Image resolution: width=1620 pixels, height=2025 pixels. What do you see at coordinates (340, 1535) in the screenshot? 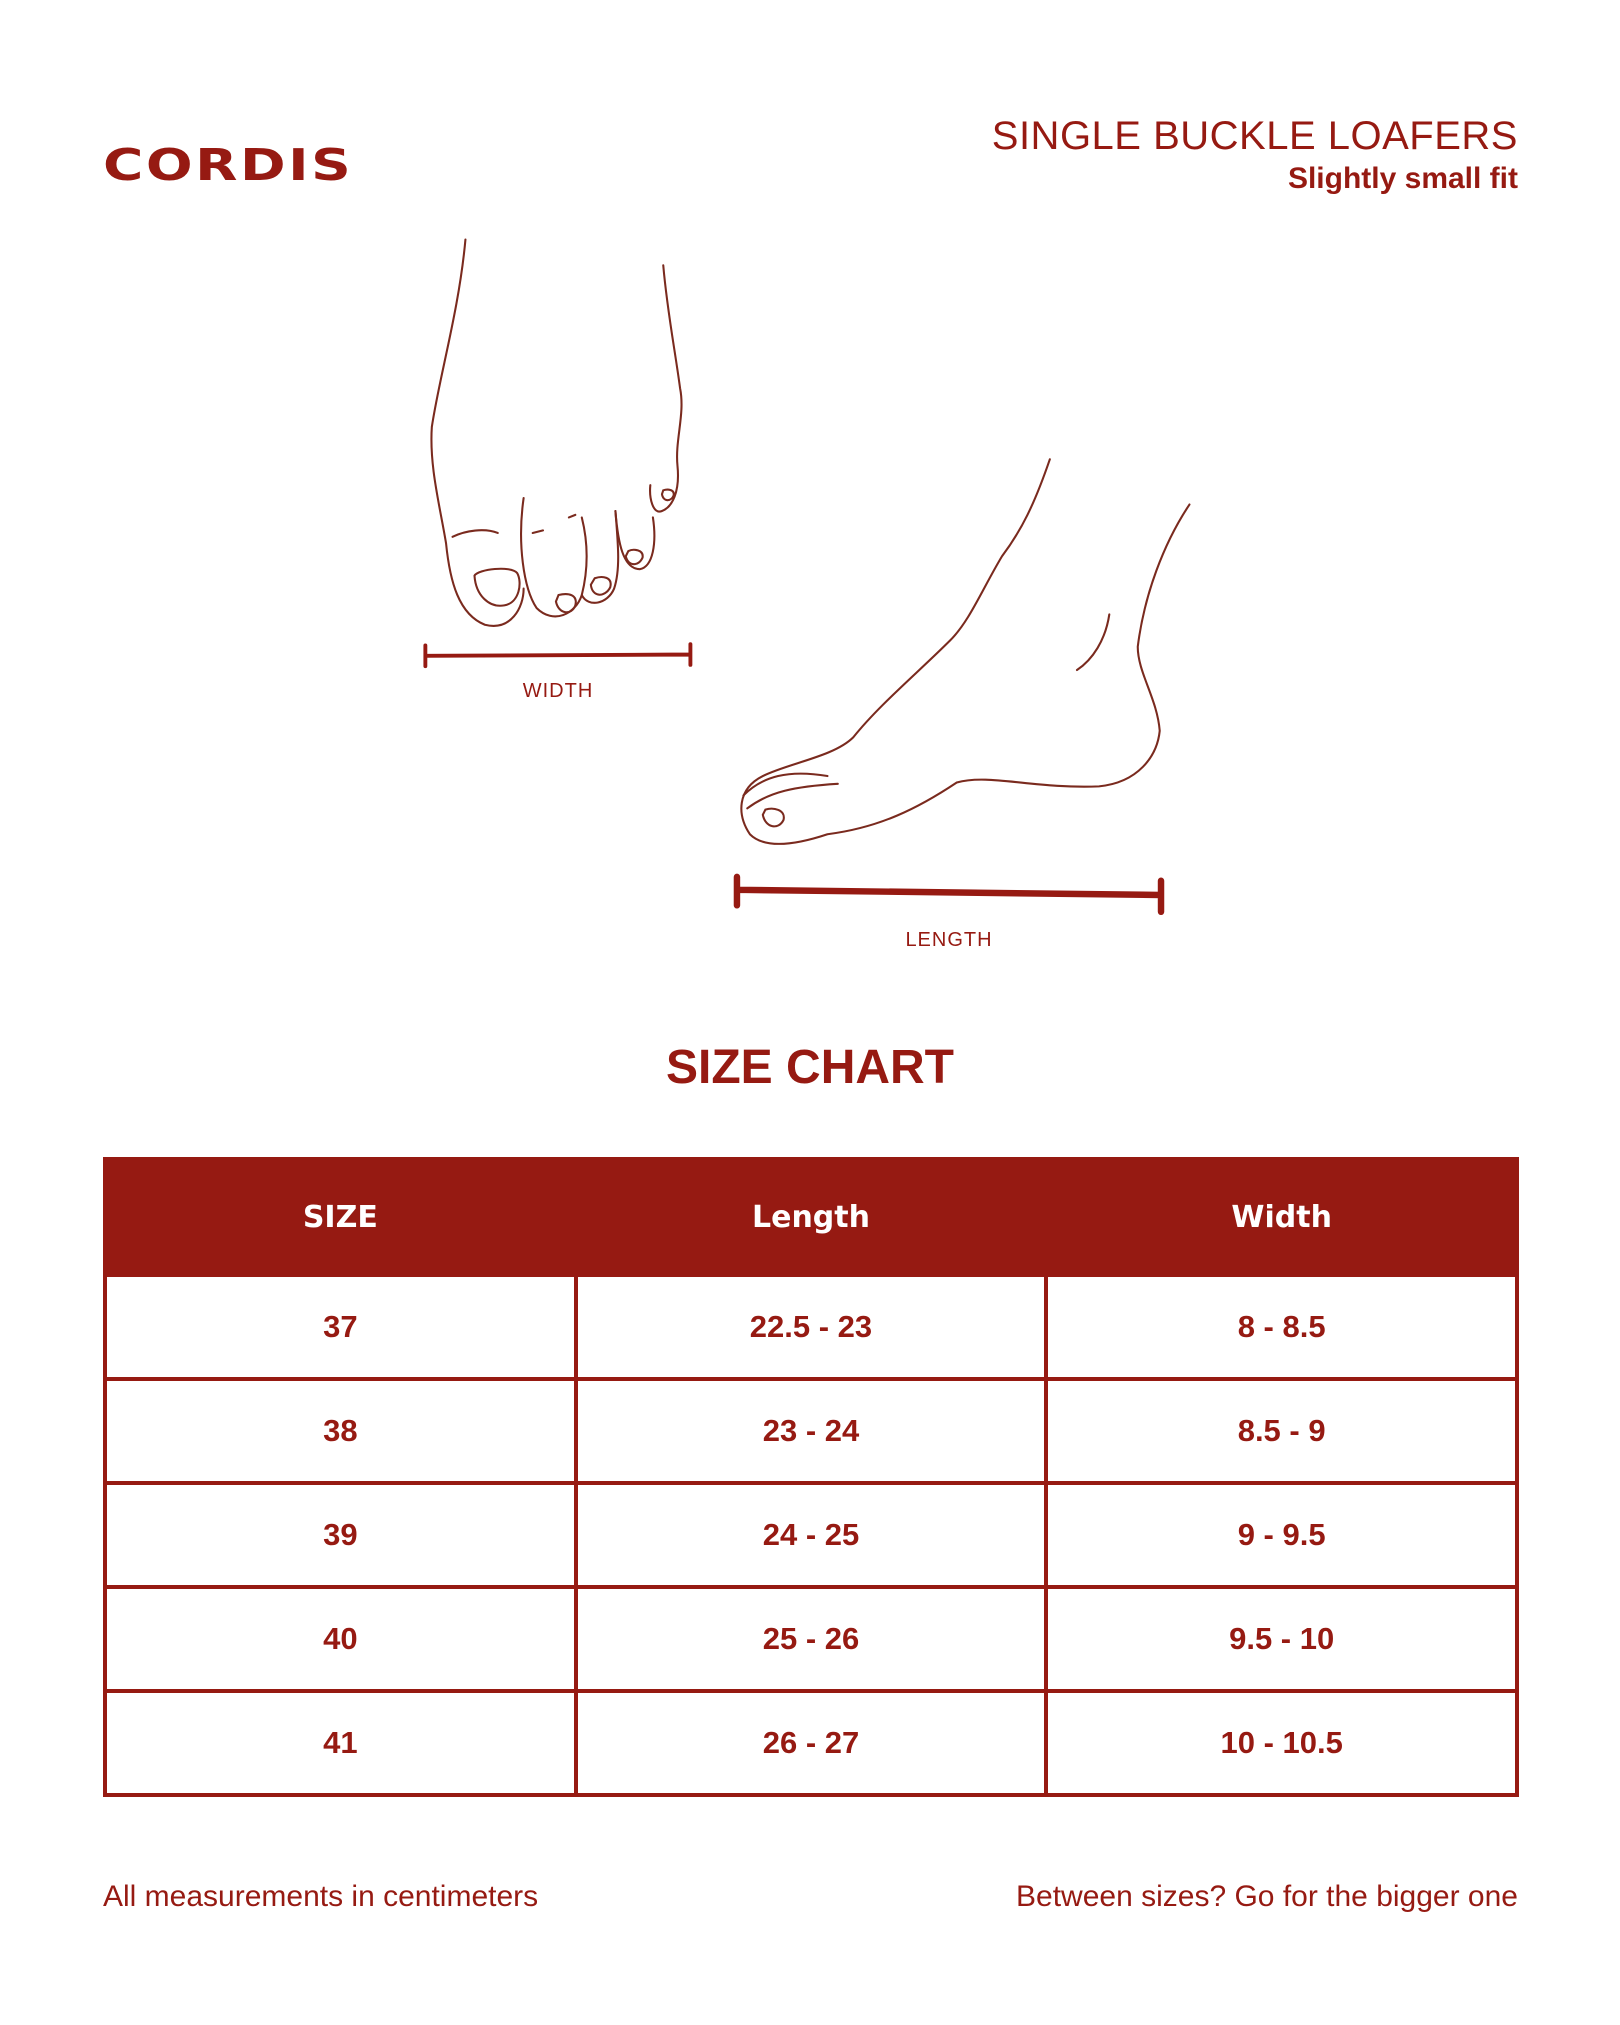
I see `size-cell: 39` at bounding box center [340, 1535].